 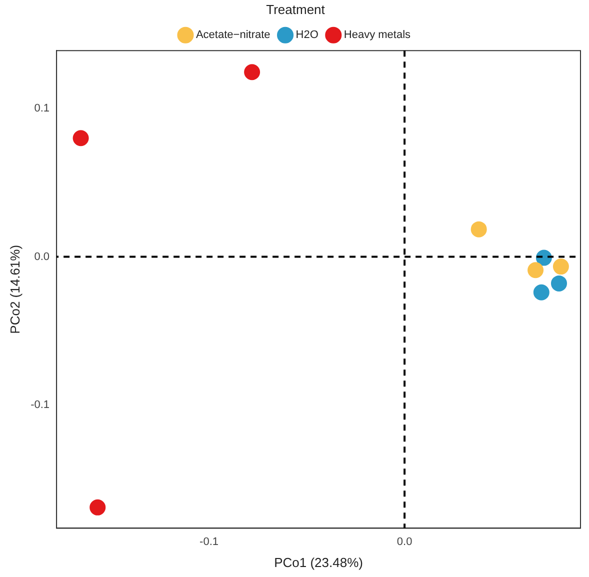 I want to click on y-tick-label: -0.1, so click(x=40, y=405).